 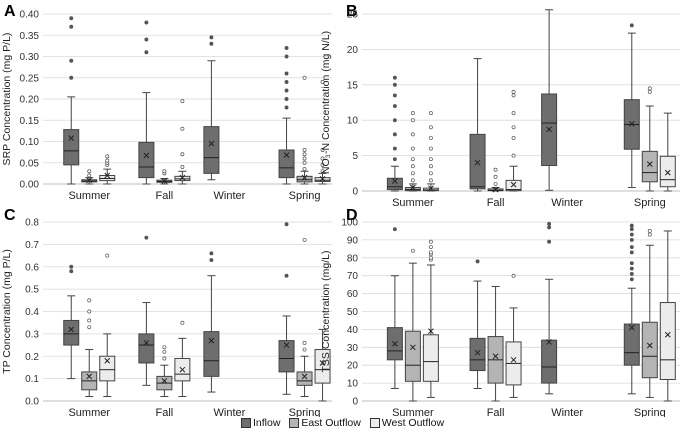 I want to click on y-tick-label: 0.4, so click(x=32, y=312).